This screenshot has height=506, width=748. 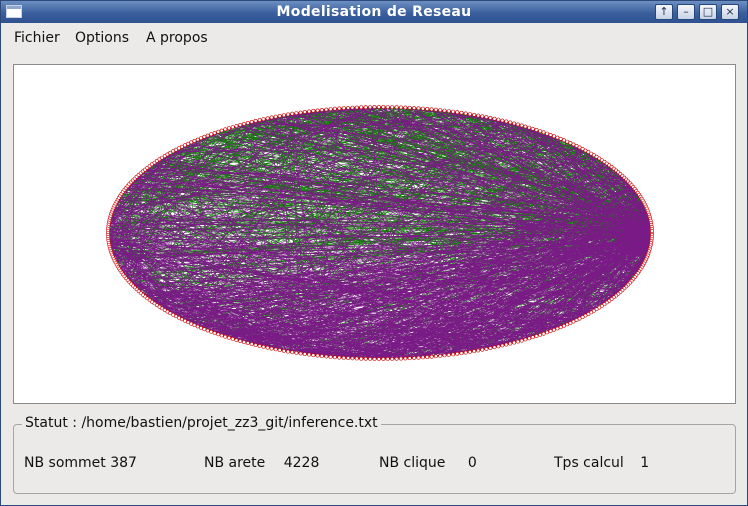 I want to click on menu-a-propos: A propos, so click(x=177, y=38).